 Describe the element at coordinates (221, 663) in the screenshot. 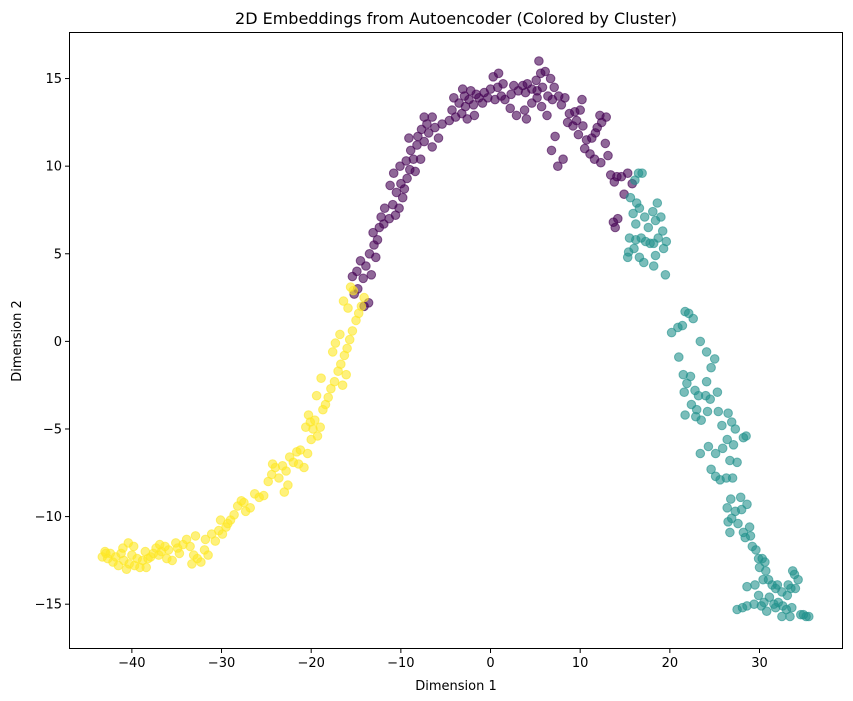

I see `x-tick-label: −30` at that location.